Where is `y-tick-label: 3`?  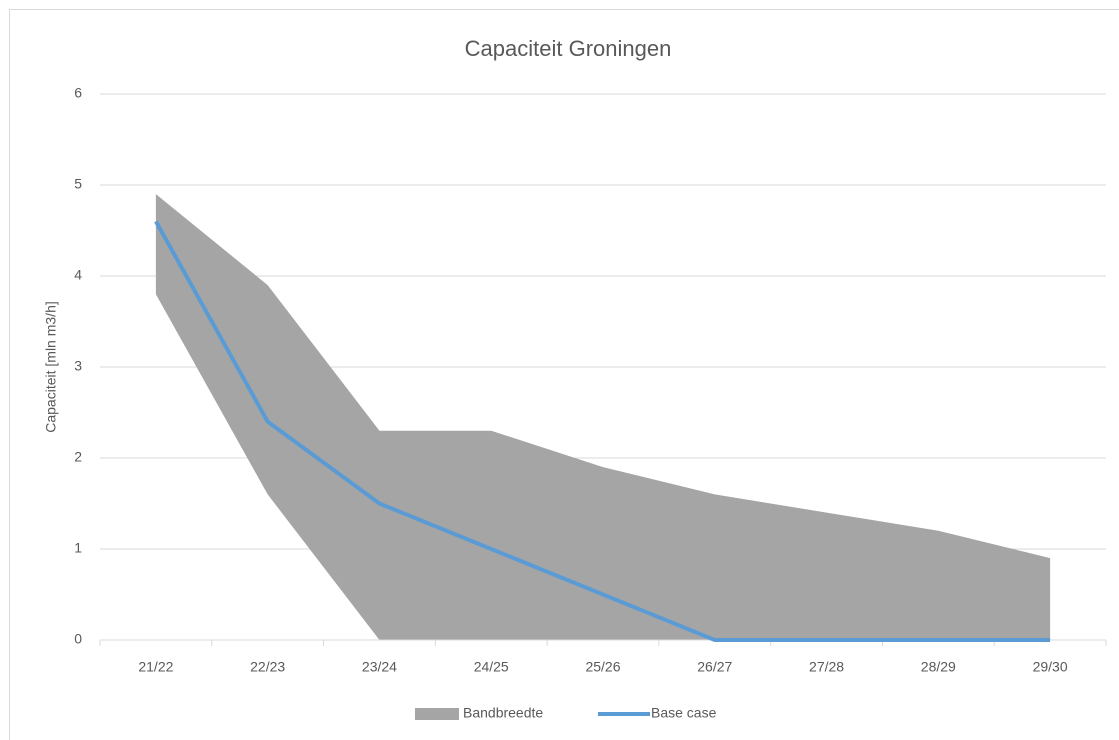 y-tick-label: 3 is located at coordinates (78, 366).